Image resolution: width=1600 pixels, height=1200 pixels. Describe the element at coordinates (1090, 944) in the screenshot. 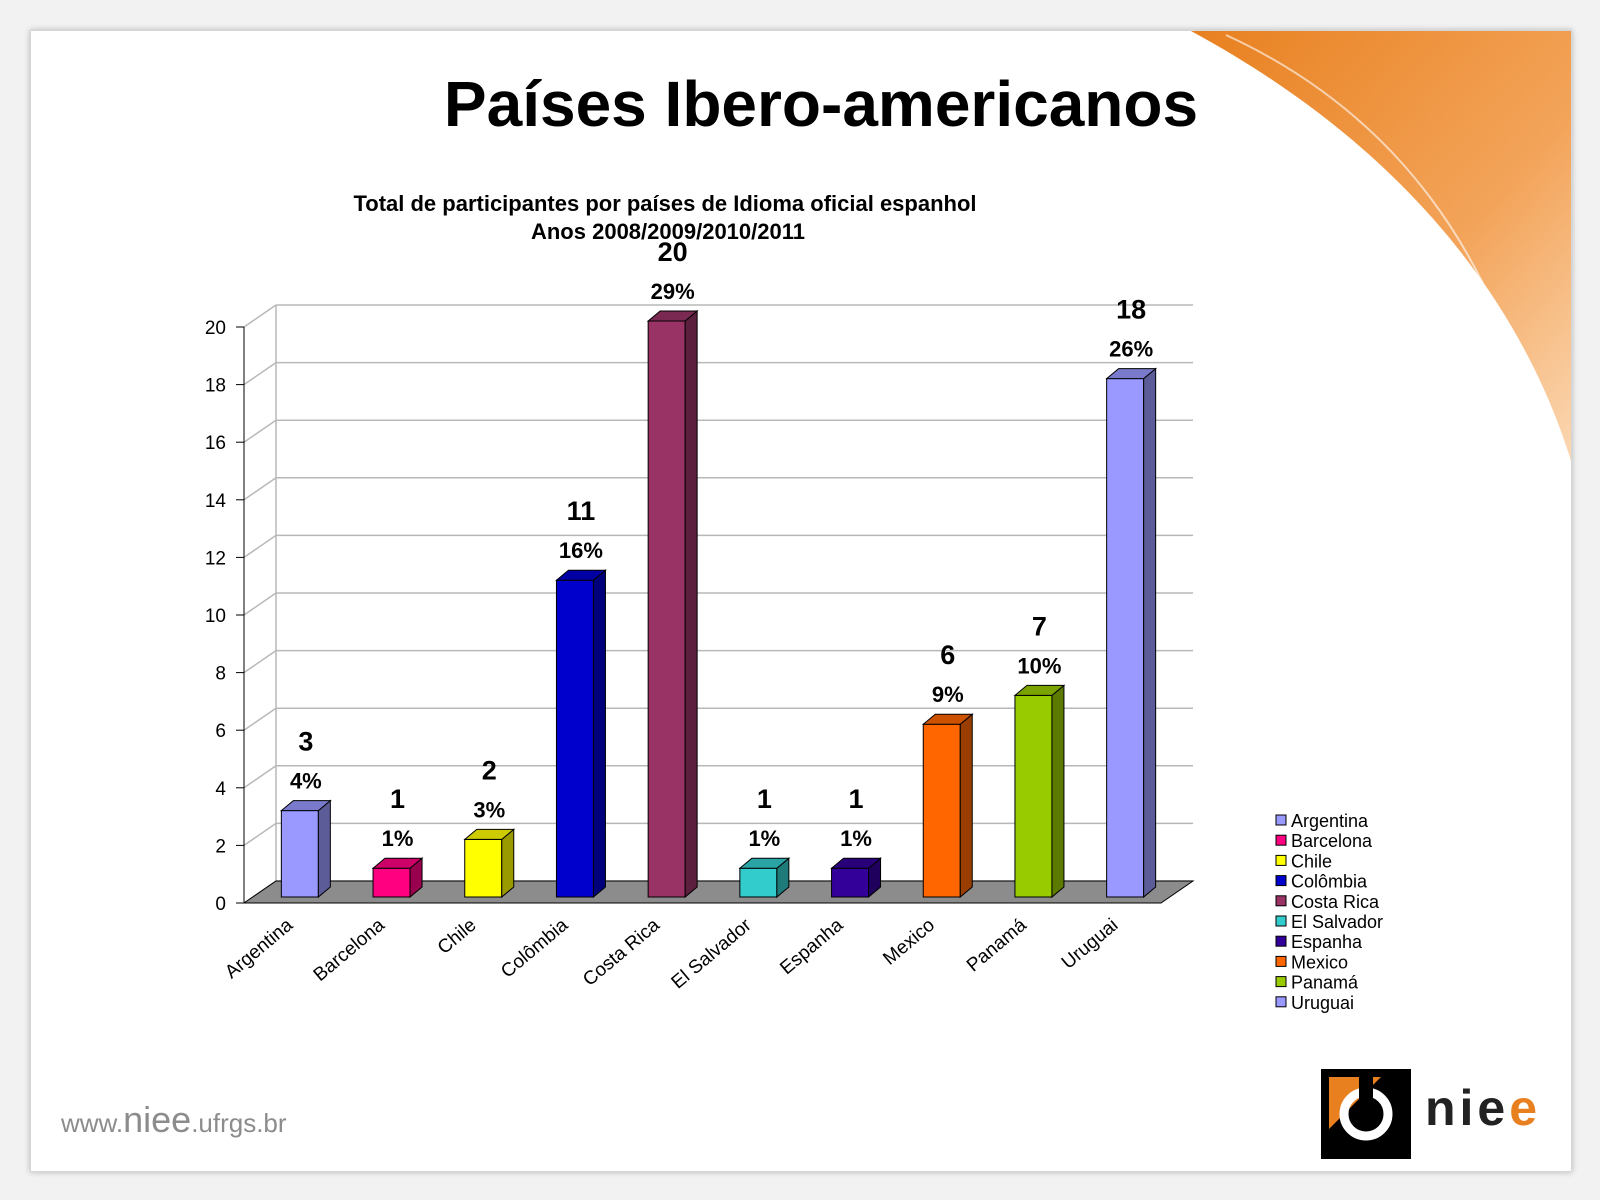

I see `x-tick-label: Uruguai` at that location.